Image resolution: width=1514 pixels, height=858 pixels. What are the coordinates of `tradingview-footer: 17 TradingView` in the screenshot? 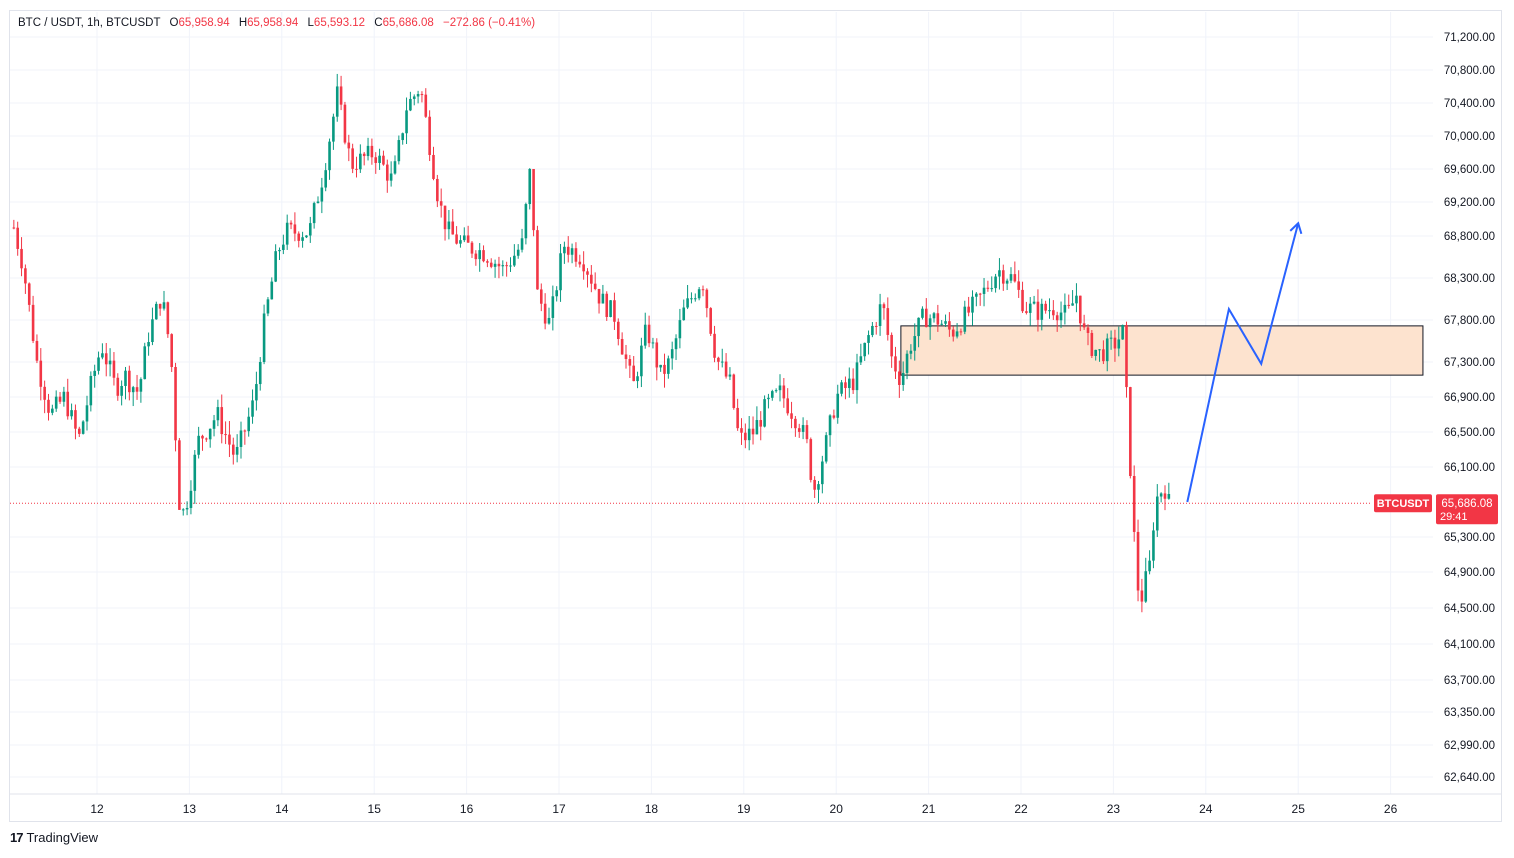 It's located at (54, 837).